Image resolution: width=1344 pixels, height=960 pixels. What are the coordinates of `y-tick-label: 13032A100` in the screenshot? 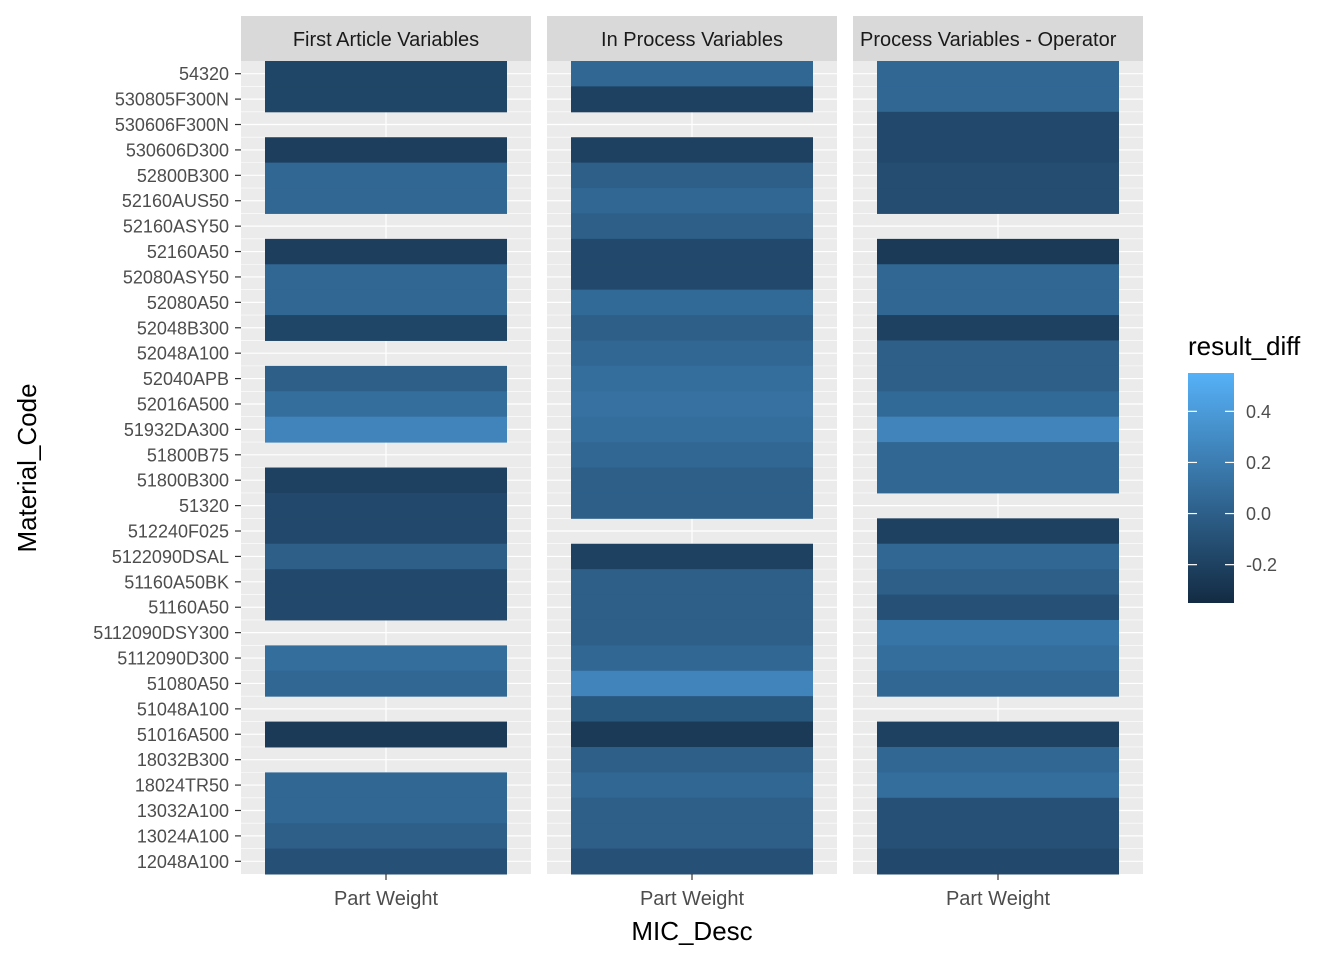 It's located at (183, 811).